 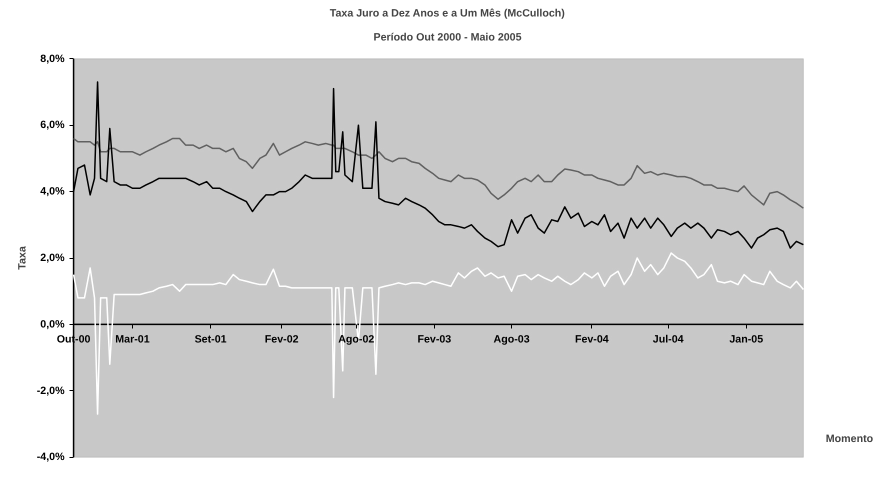 I want to click on chart-subtitle: Período Out 2000 - Maio 2005, so click(x=447, y=38).